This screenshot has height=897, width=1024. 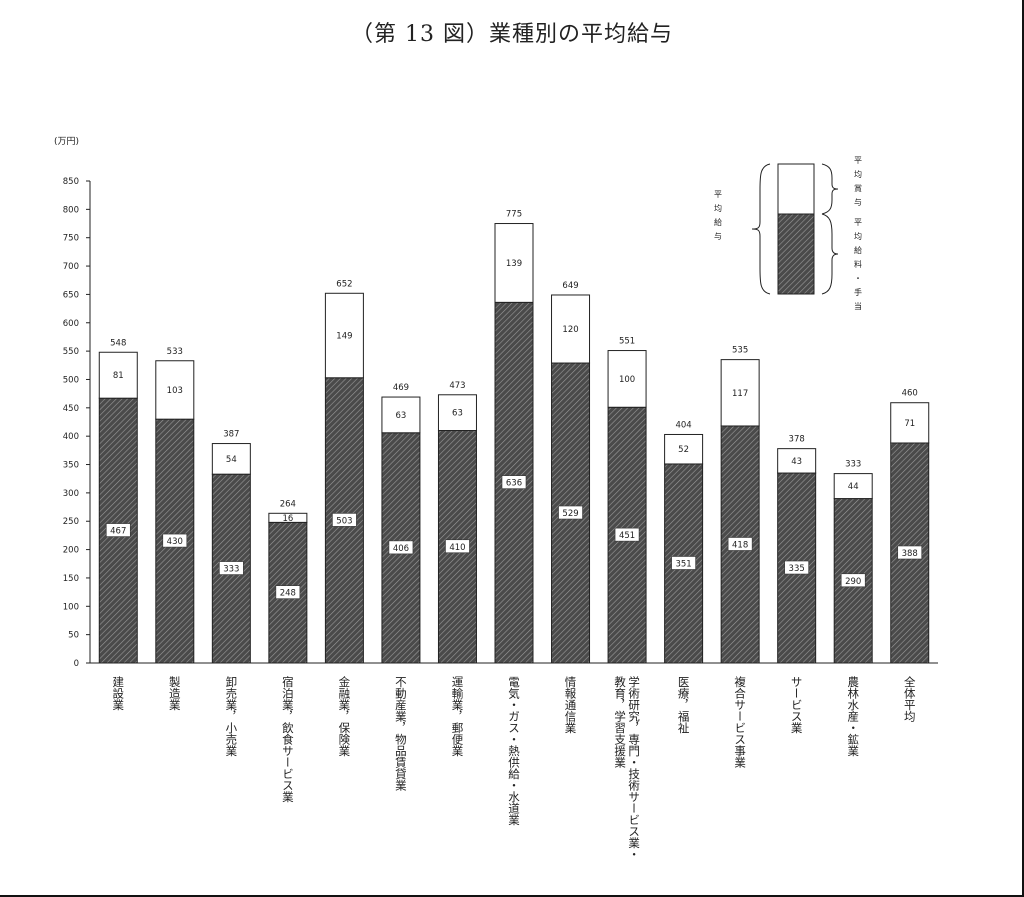 What do you see at coordinates (570, 286) in the screenshot?
I see `total-value-label: 649` at bounding box center [570, 286].